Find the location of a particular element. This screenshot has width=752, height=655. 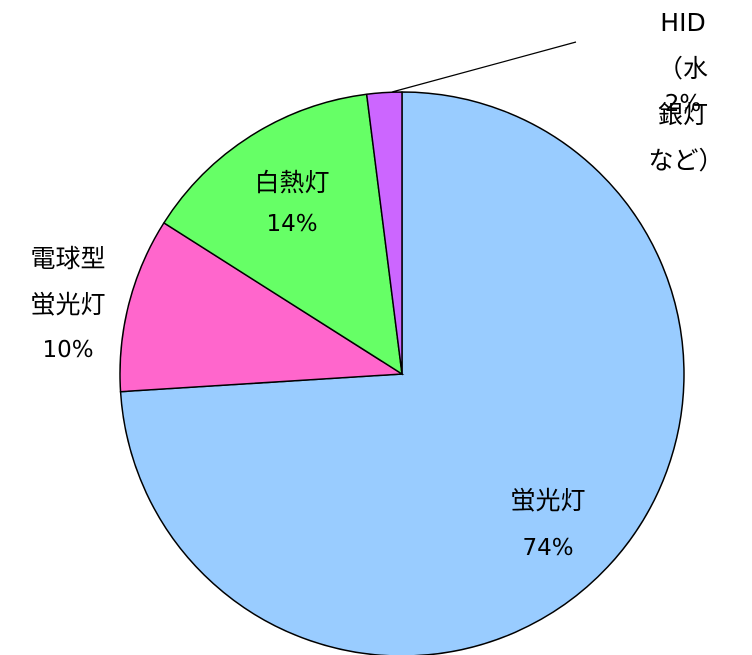

slice-label: HID （水銀灯など） is located at coordinates (686, 91).